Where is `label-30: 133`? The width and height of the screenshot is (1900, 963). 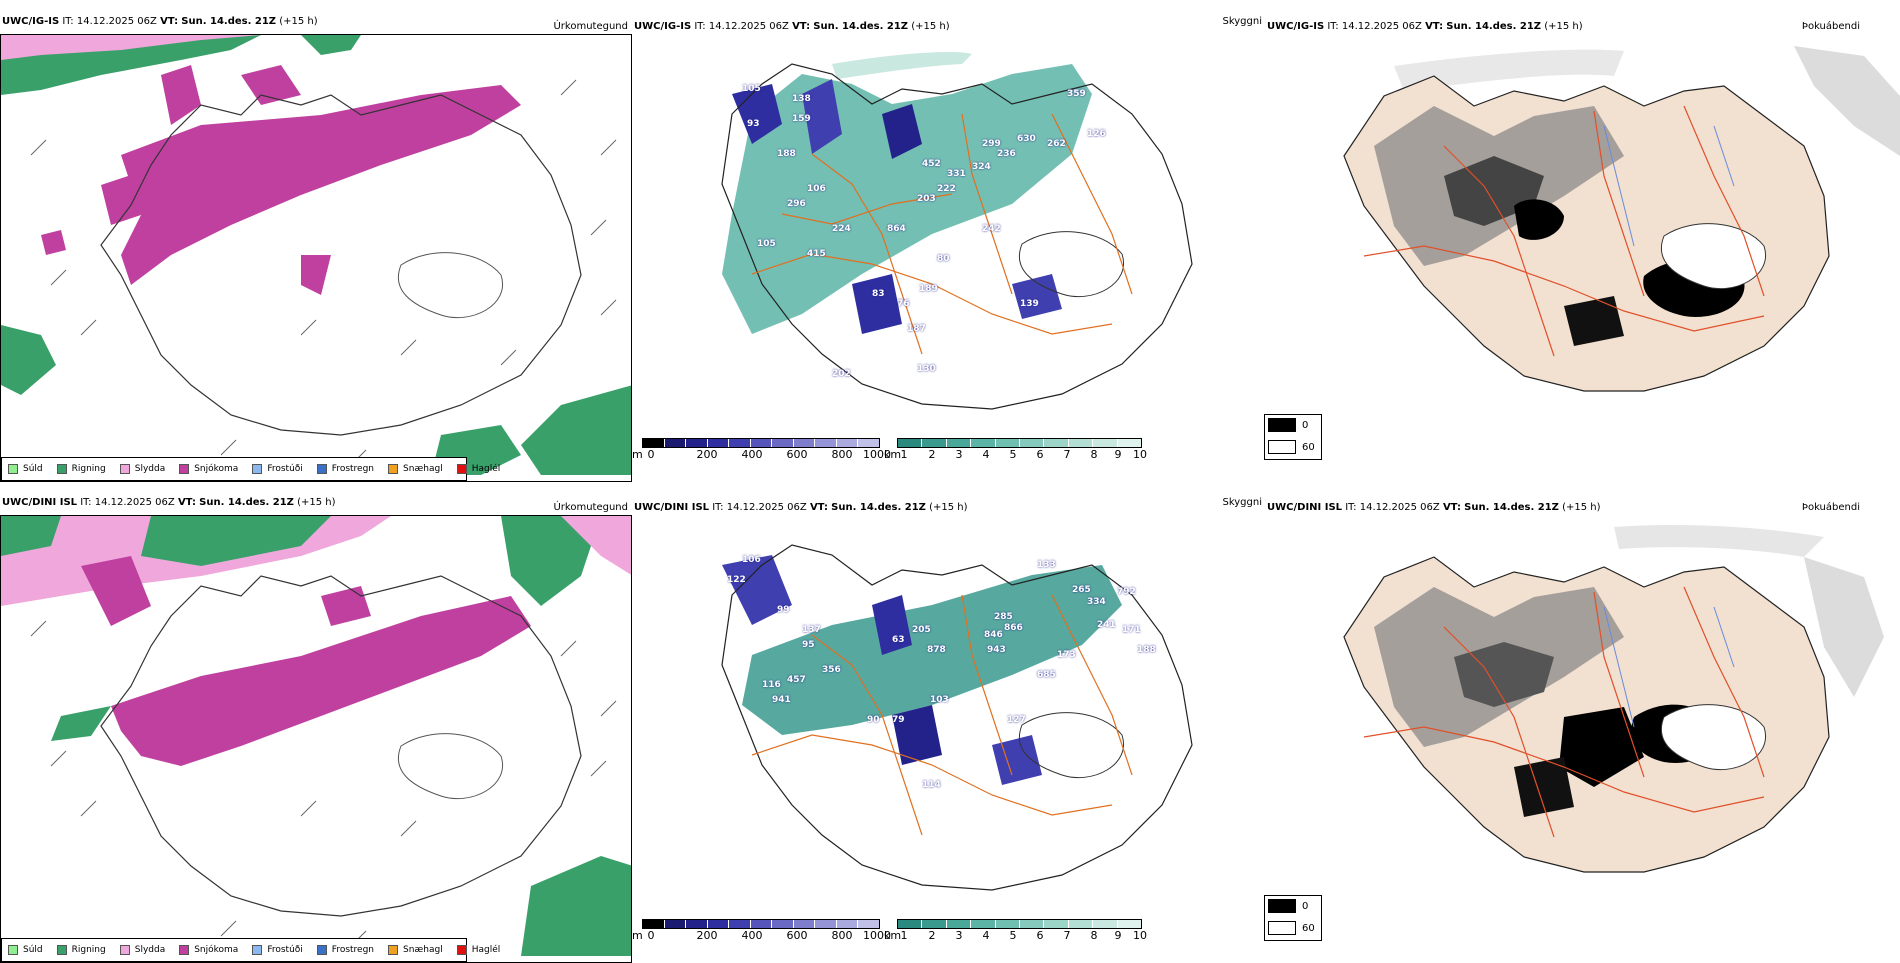 label-30: 133 is located at coordinates (1046, 565).